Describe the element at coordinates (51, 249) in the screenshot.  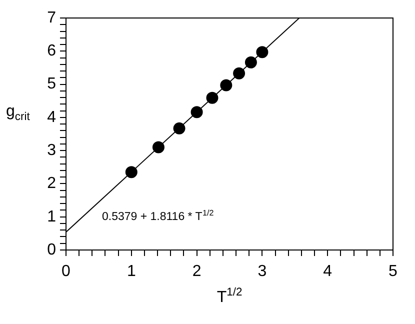
I see `y-tick-label: 0` at that location.